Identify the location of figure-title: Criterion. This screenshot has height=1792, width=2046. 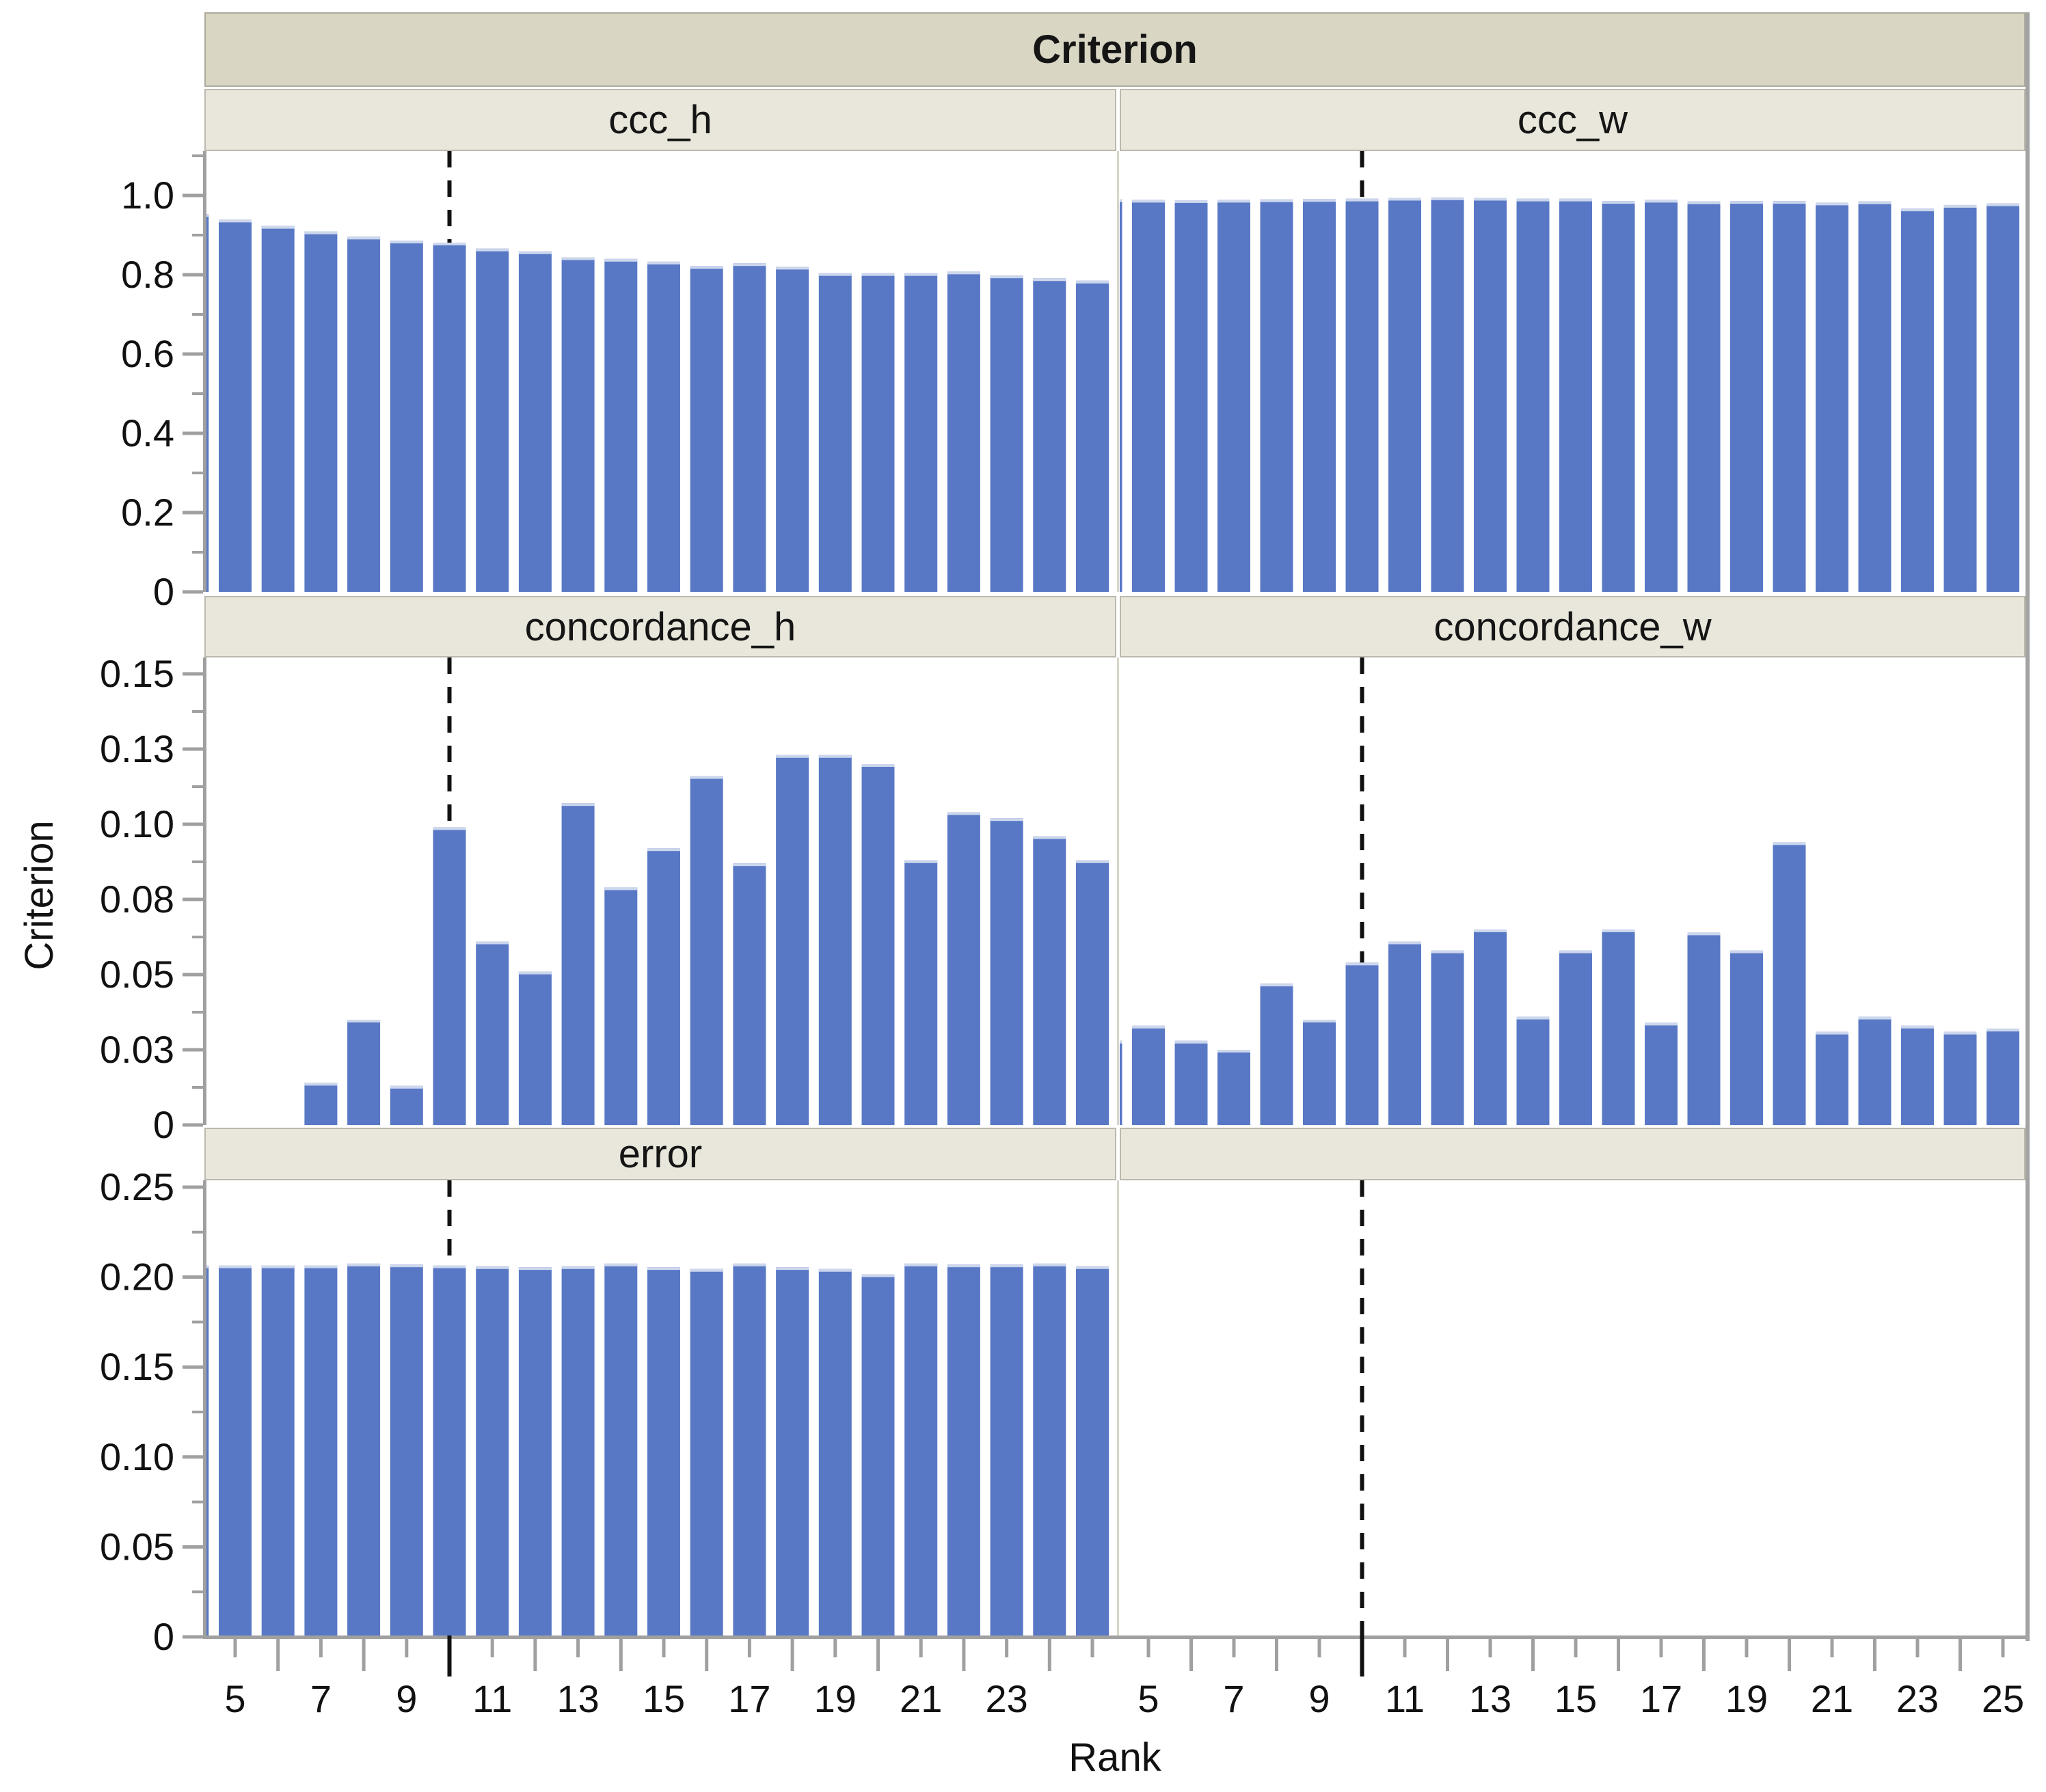
(1115, 49).